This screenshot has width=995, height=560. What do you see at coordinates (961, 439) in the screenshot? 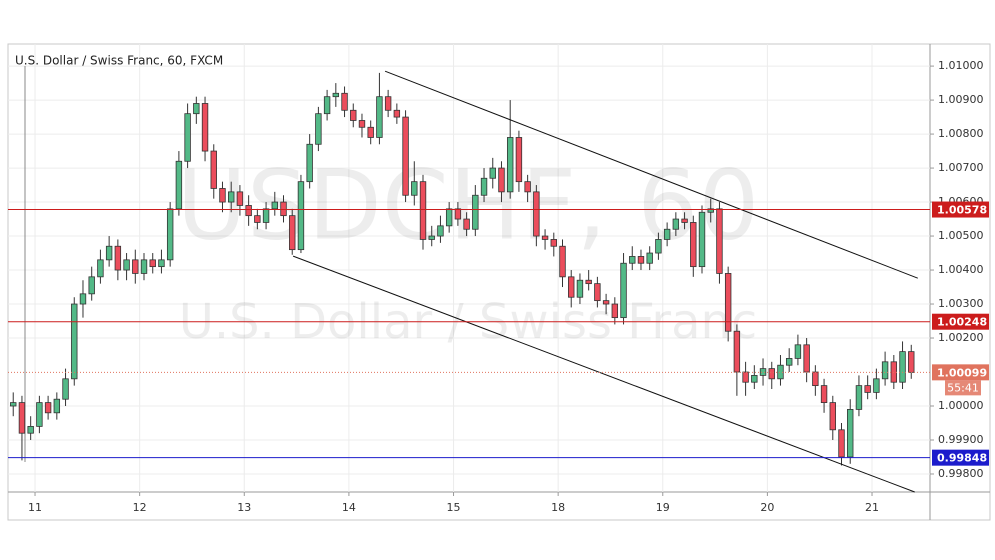
I see `y-tick-label: 0.99900` at bounding box center [961, 439].